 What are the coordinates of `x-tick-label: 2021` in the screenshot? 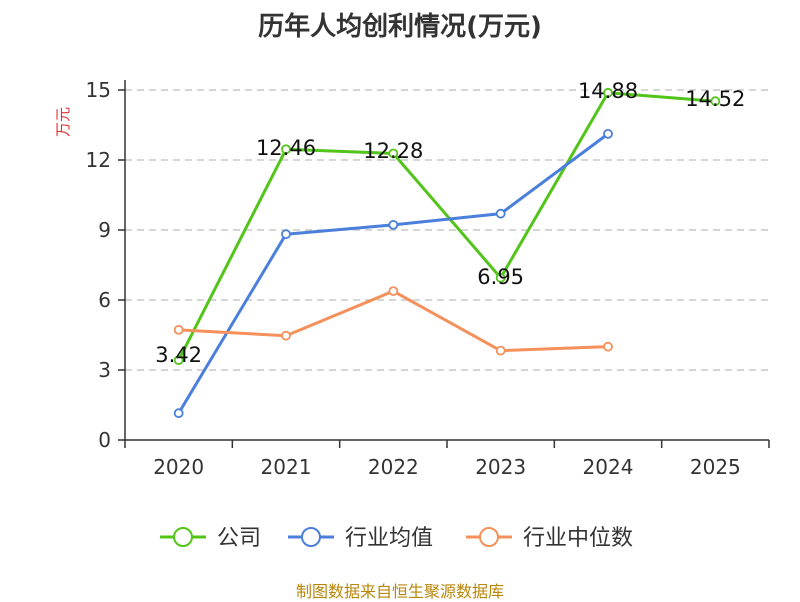 It's located at (286, 467).